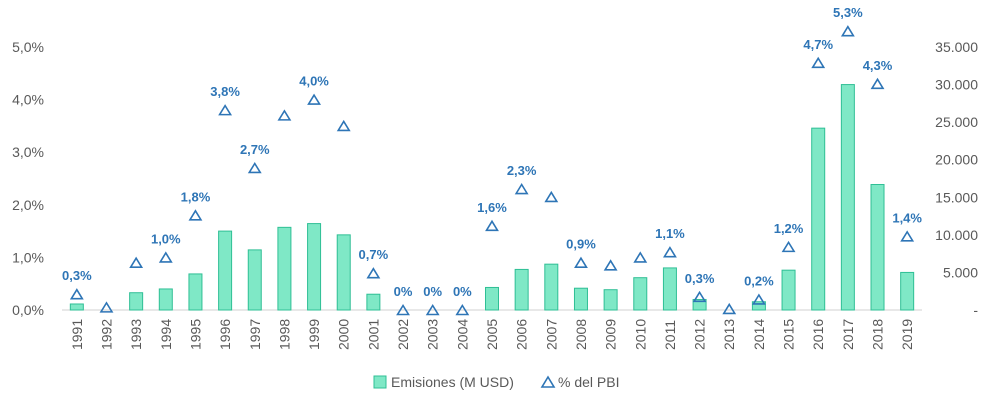 This screenshot has width=1000, height=417. I want to click on left-axis-tick-label: 1,0%, so click(28, 257).